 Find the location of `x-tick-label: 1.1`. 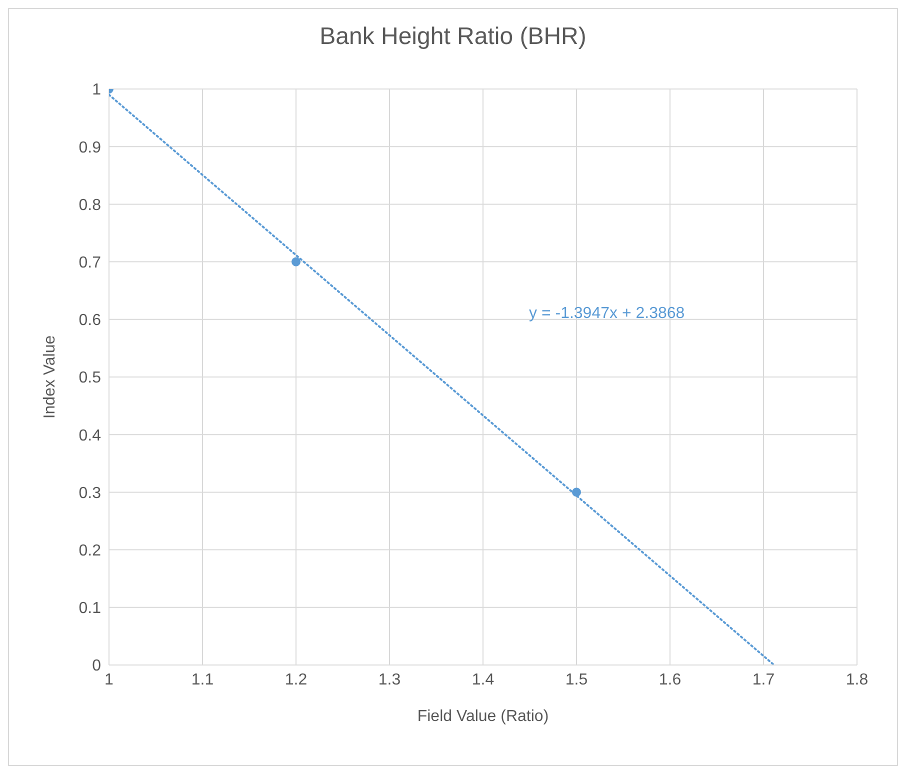

x-tick-label: 1.1 is located at coordinates (202, 679).